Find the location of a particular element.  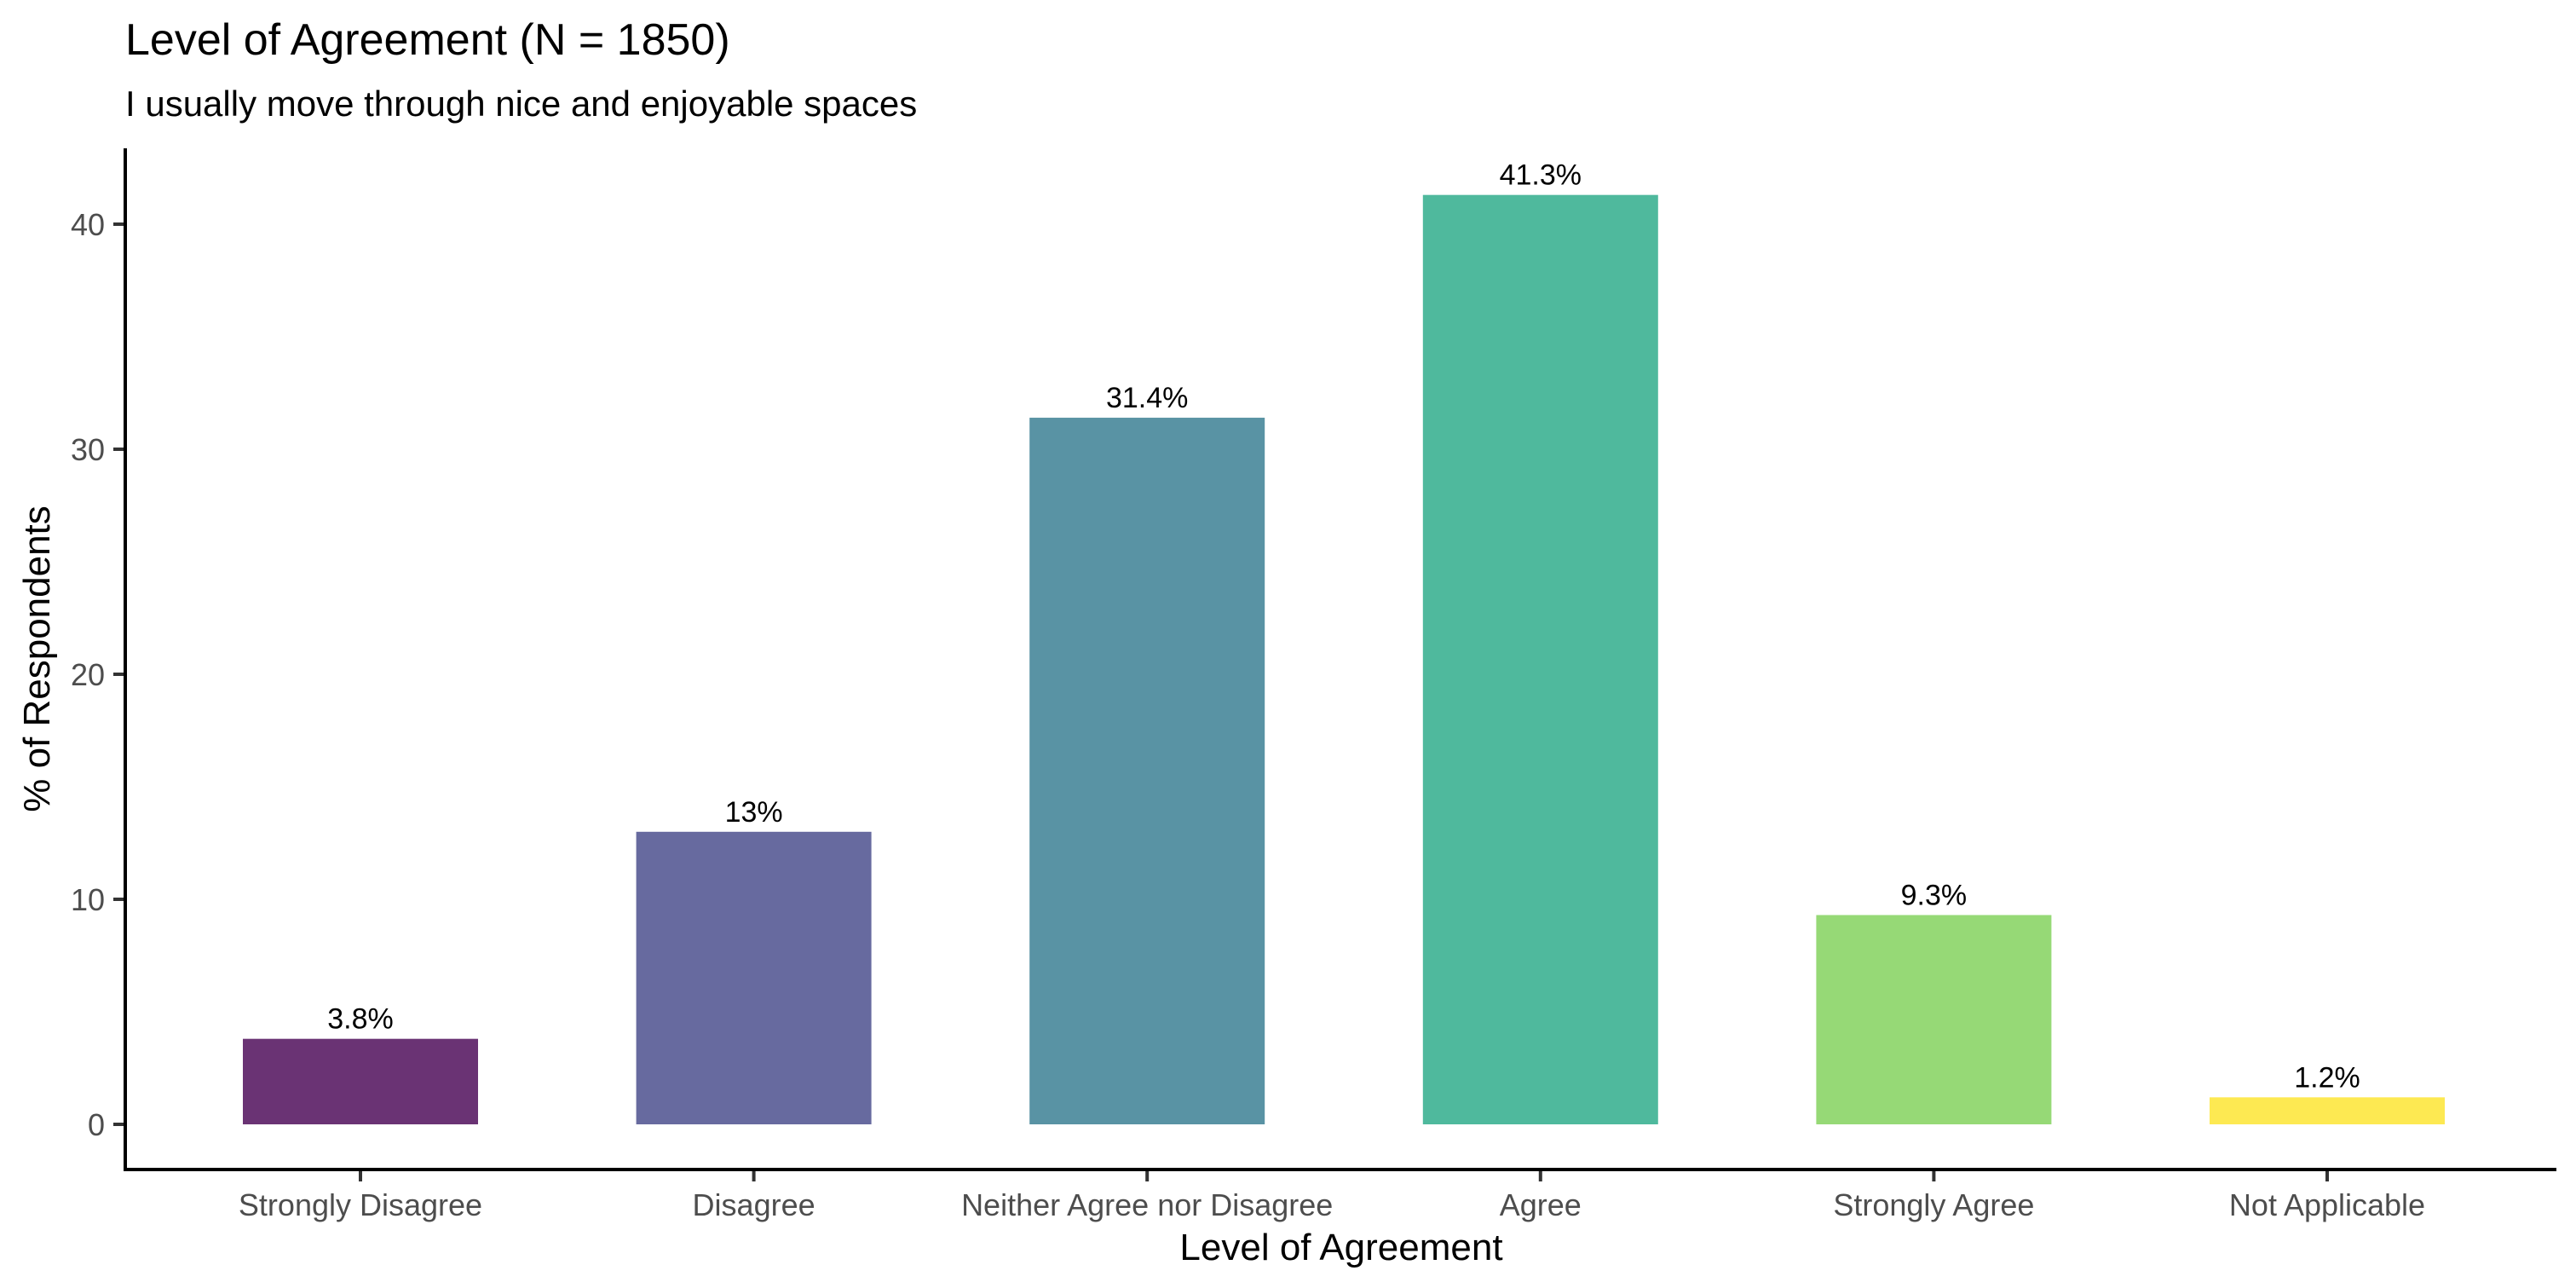

data-label: 31.4% is located at coordinates (1147, 398).